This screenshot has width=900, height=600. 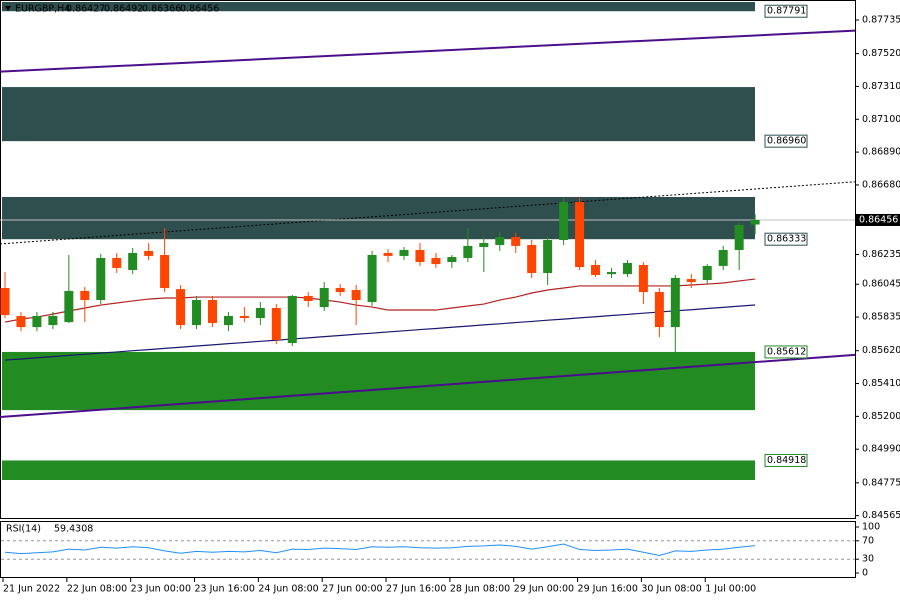 I want to click on y-tick-label: 0.85835, so click(x=881, y=317).